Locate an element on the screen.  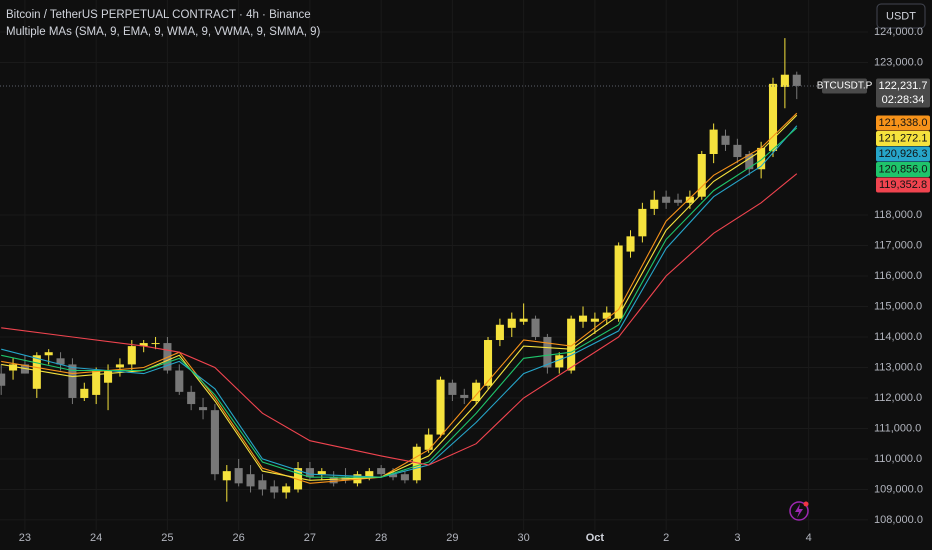
currency-label: USDT is located at coordinates (901, 16).